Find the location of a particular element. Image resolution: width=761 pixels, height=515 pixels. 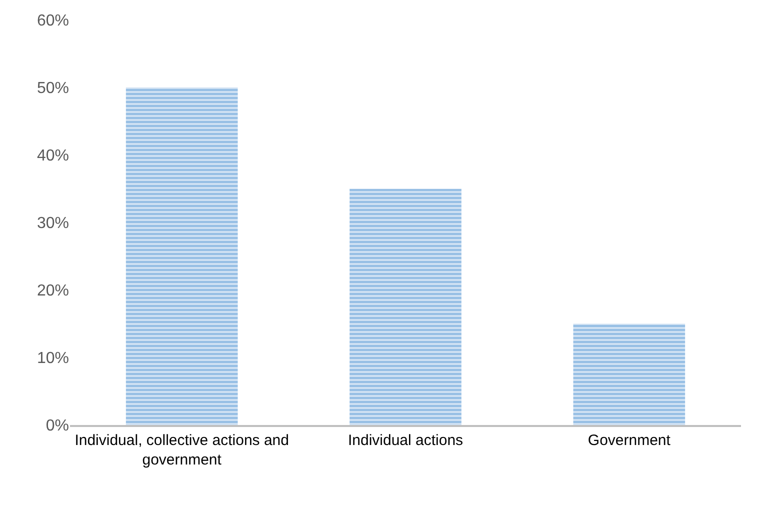

x-tick-label: Individual actions is located at coordinates (406, 440).